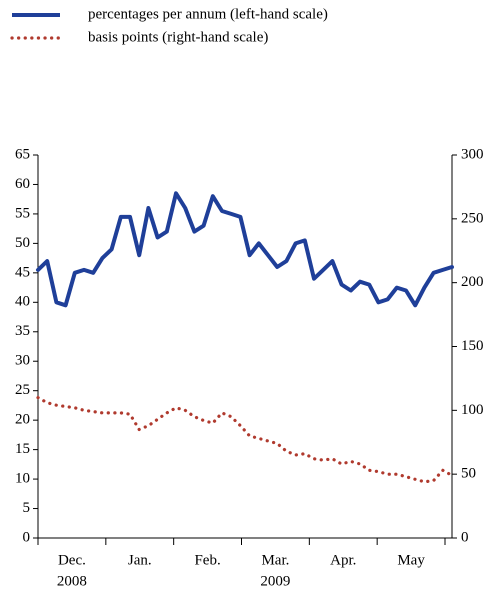 This screenshot has height=592, width=494. Describe the element at coordinates (178, 37) in the screenshot. I see `legend-label: basis points (right-hand scale)` at that location.